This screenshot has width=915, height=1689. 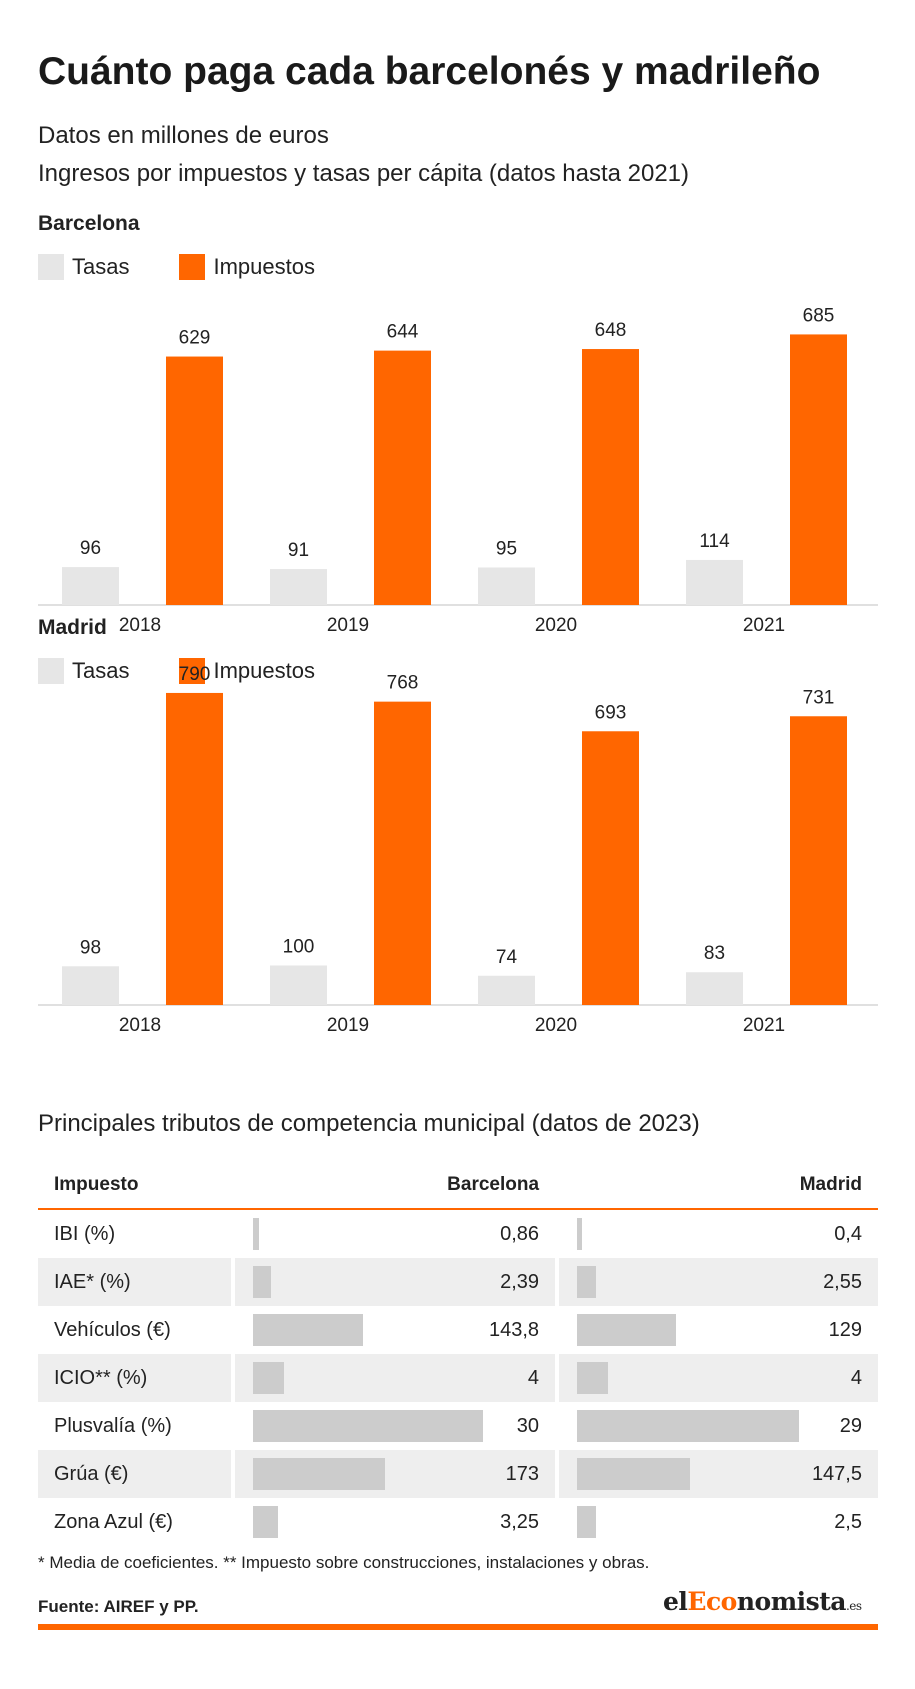 I want to click on cell-barcelona: 3,25, so click(x=395, y=1522).